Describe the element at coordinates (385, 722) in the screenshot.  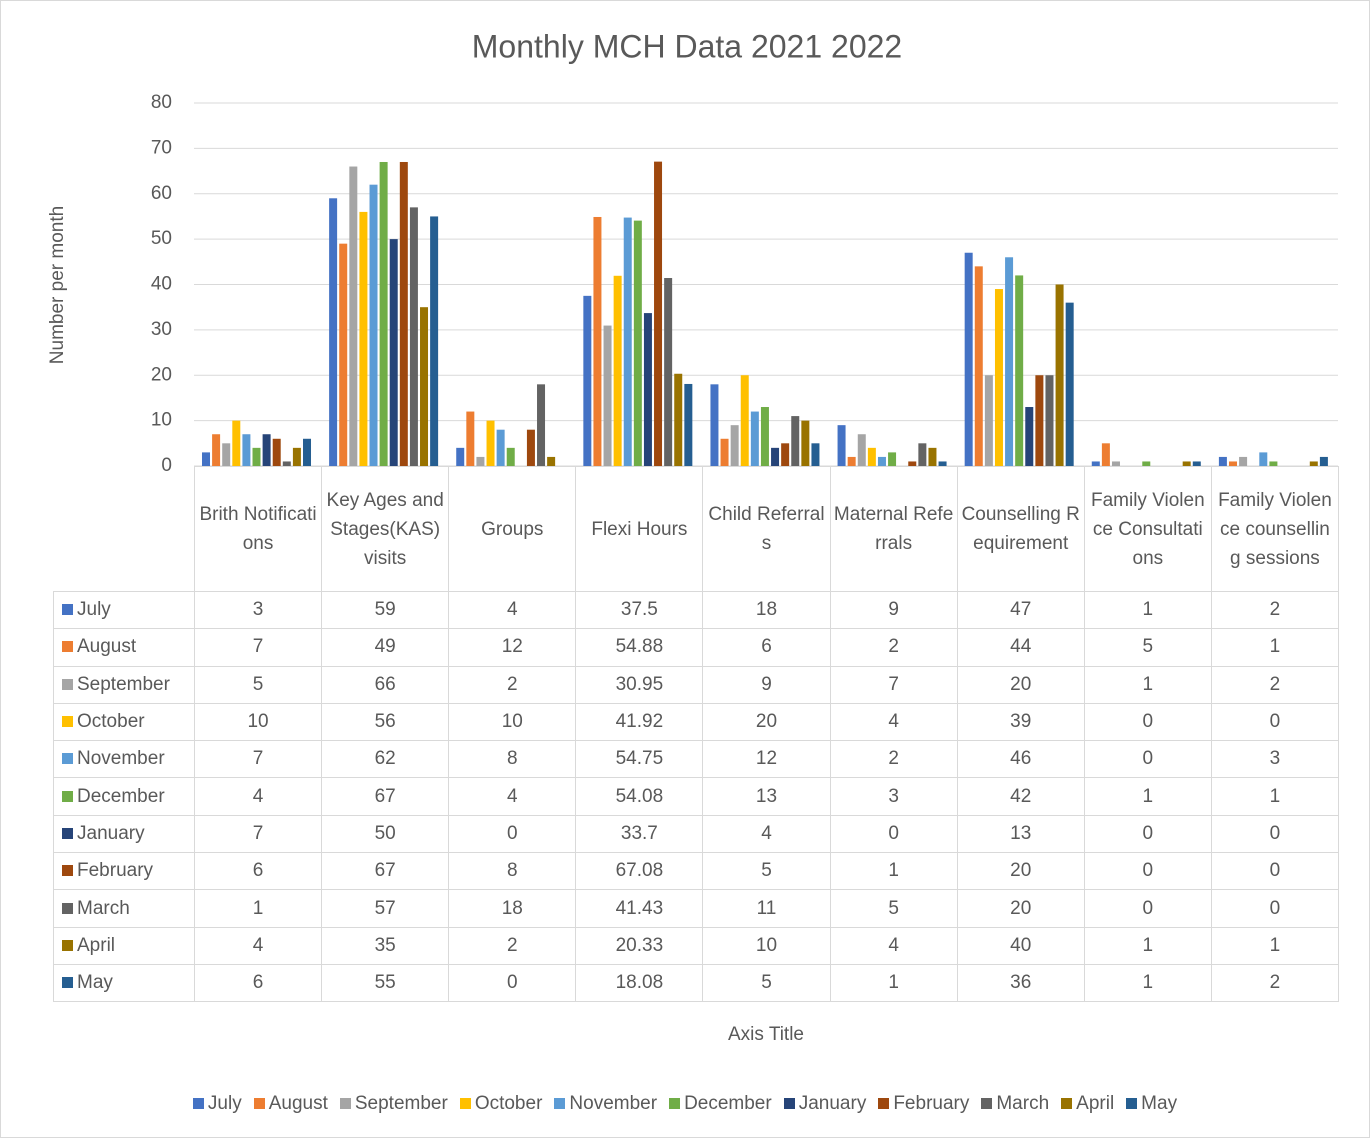
I see `table-value: 56` at that location.